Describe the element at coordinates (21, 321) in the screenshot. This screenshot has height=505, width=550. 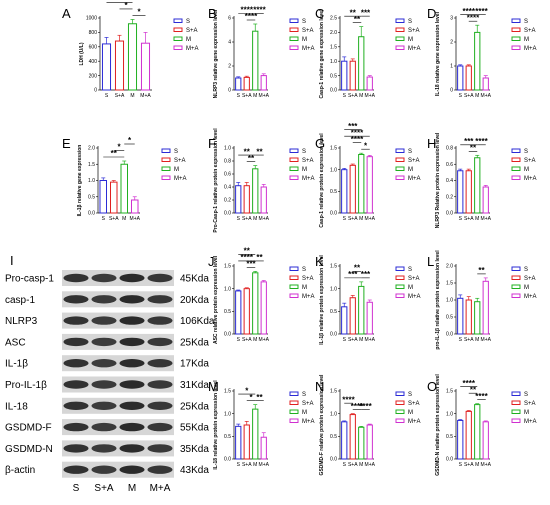
I see `blot-row-label: NLRP3` at that location.